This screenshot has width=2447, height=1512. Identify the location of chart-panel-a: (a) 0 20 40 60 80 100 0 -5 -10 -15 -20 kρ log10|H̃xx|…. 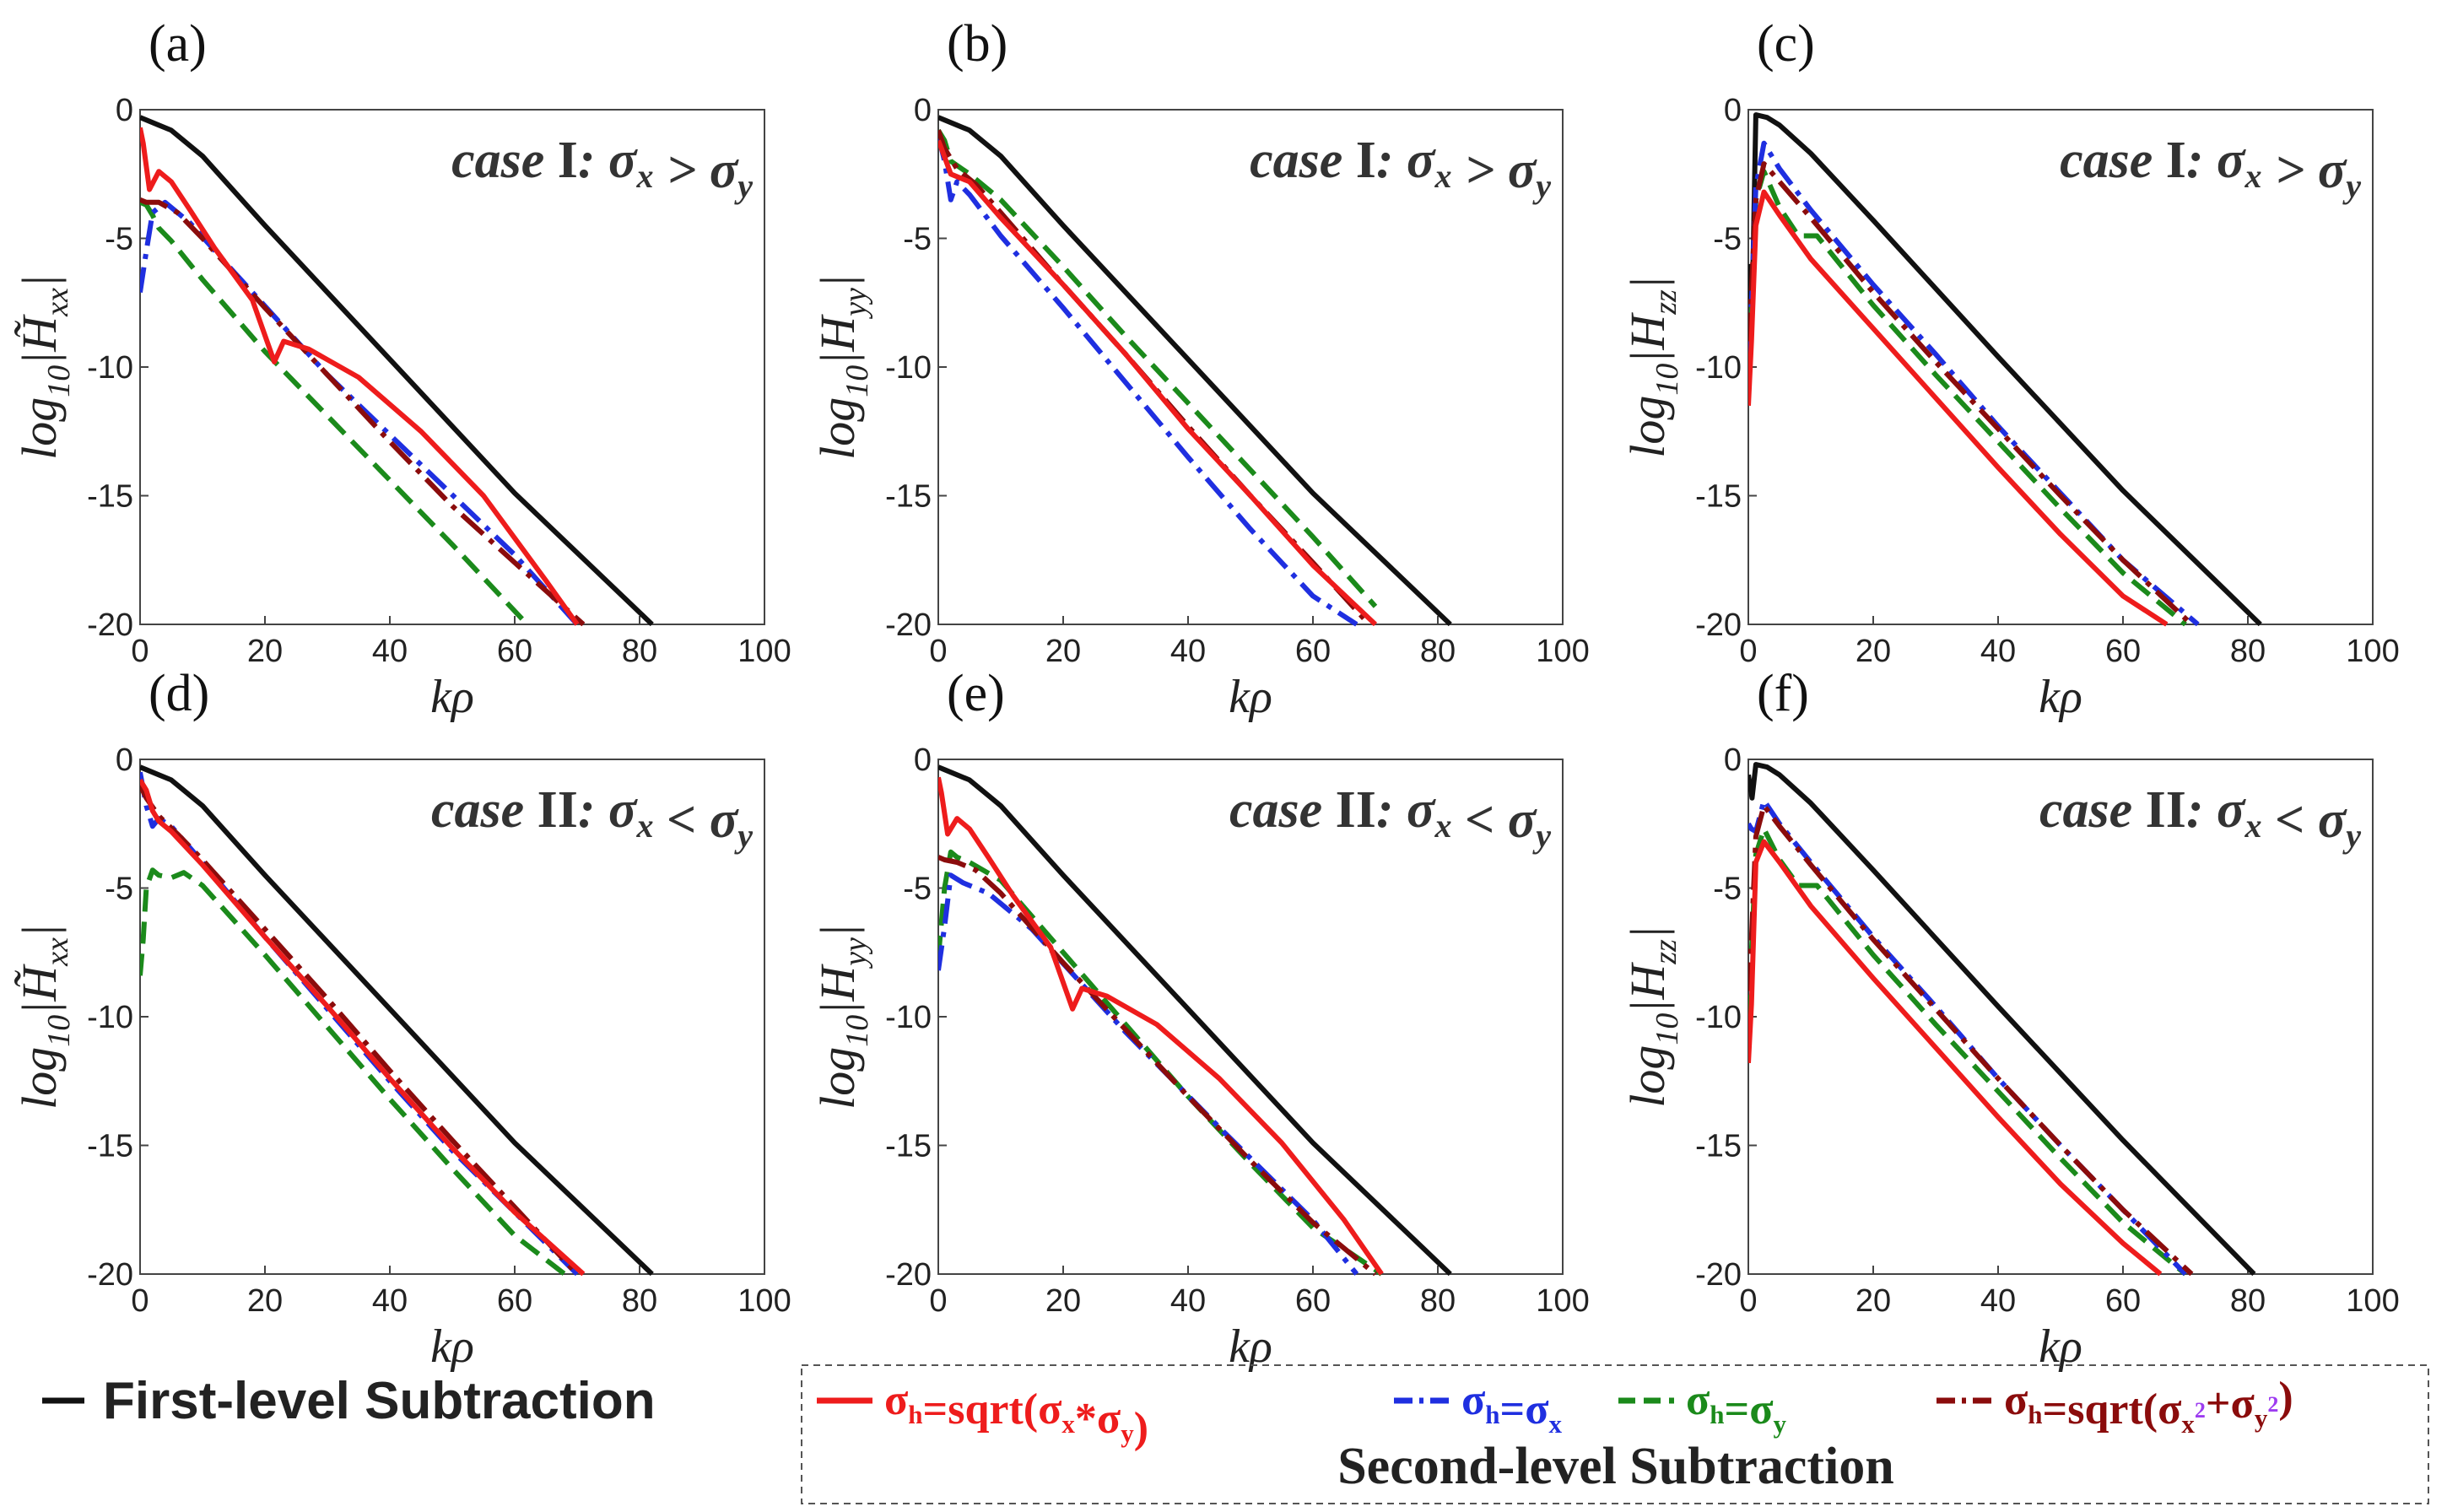
(401, 369).